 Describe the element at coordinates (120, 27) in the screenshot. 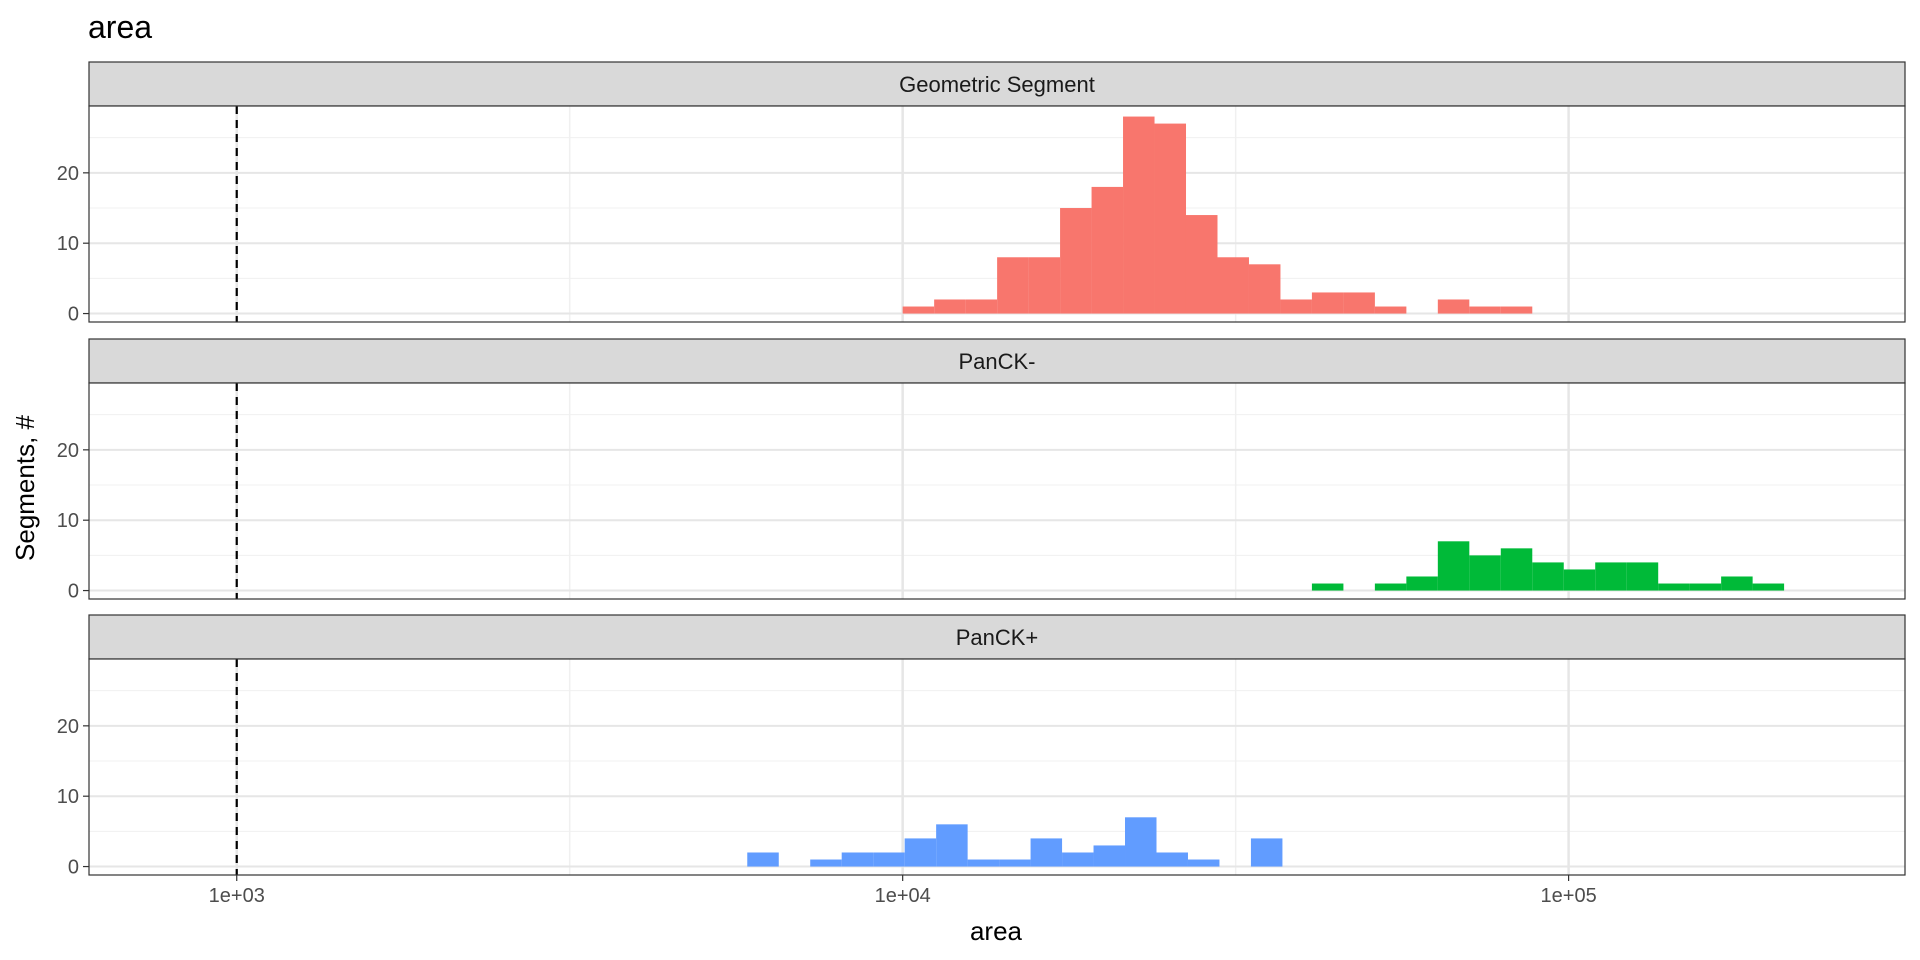

I see `chart-title: area` at that location.